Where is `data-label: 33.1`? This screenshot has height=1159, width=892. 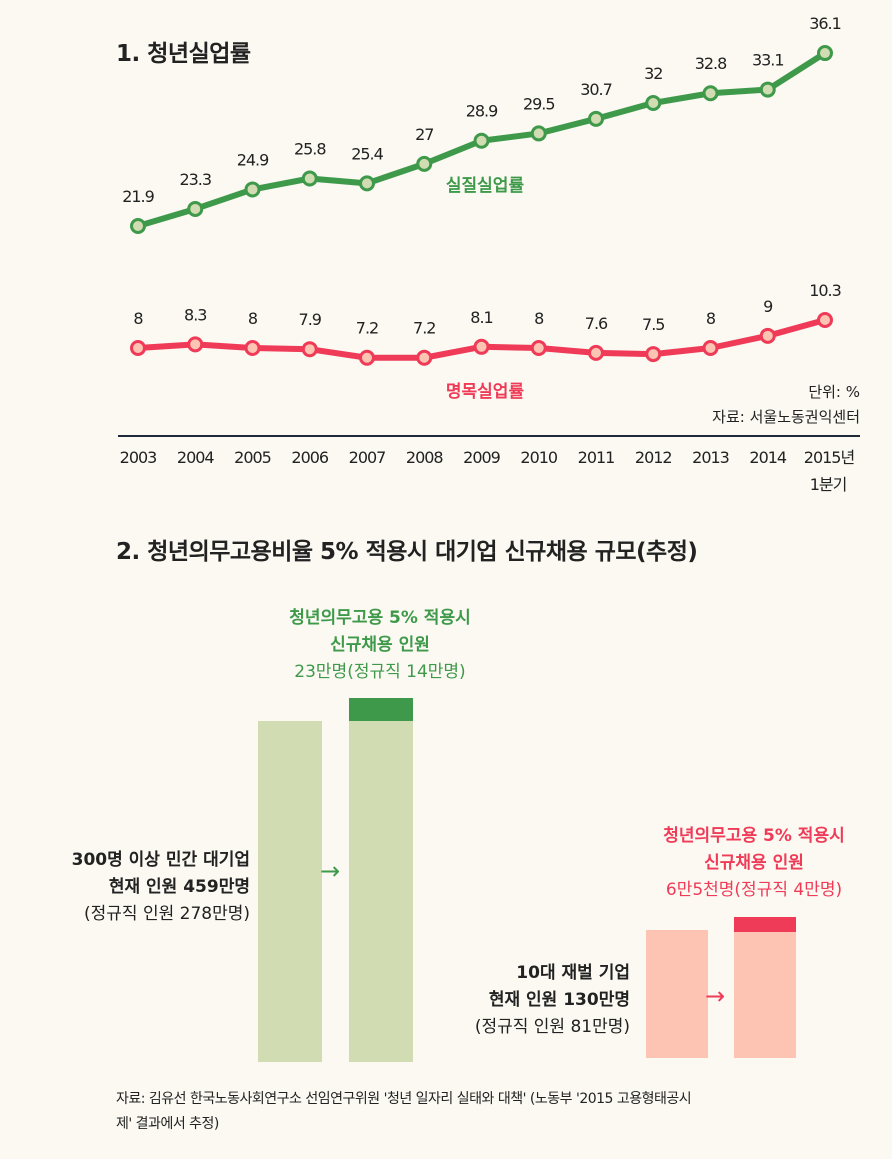
data-label: 33.1 is located at coordinates (768, 60).